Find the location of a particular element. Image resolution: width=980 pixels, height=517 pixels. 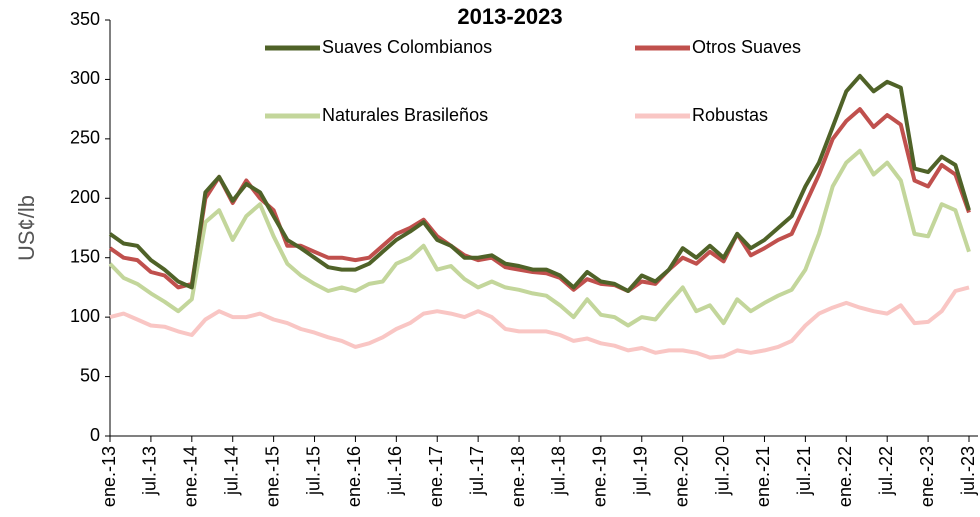

legend-label: Otros Suaves is located at coordinates (746, 47).